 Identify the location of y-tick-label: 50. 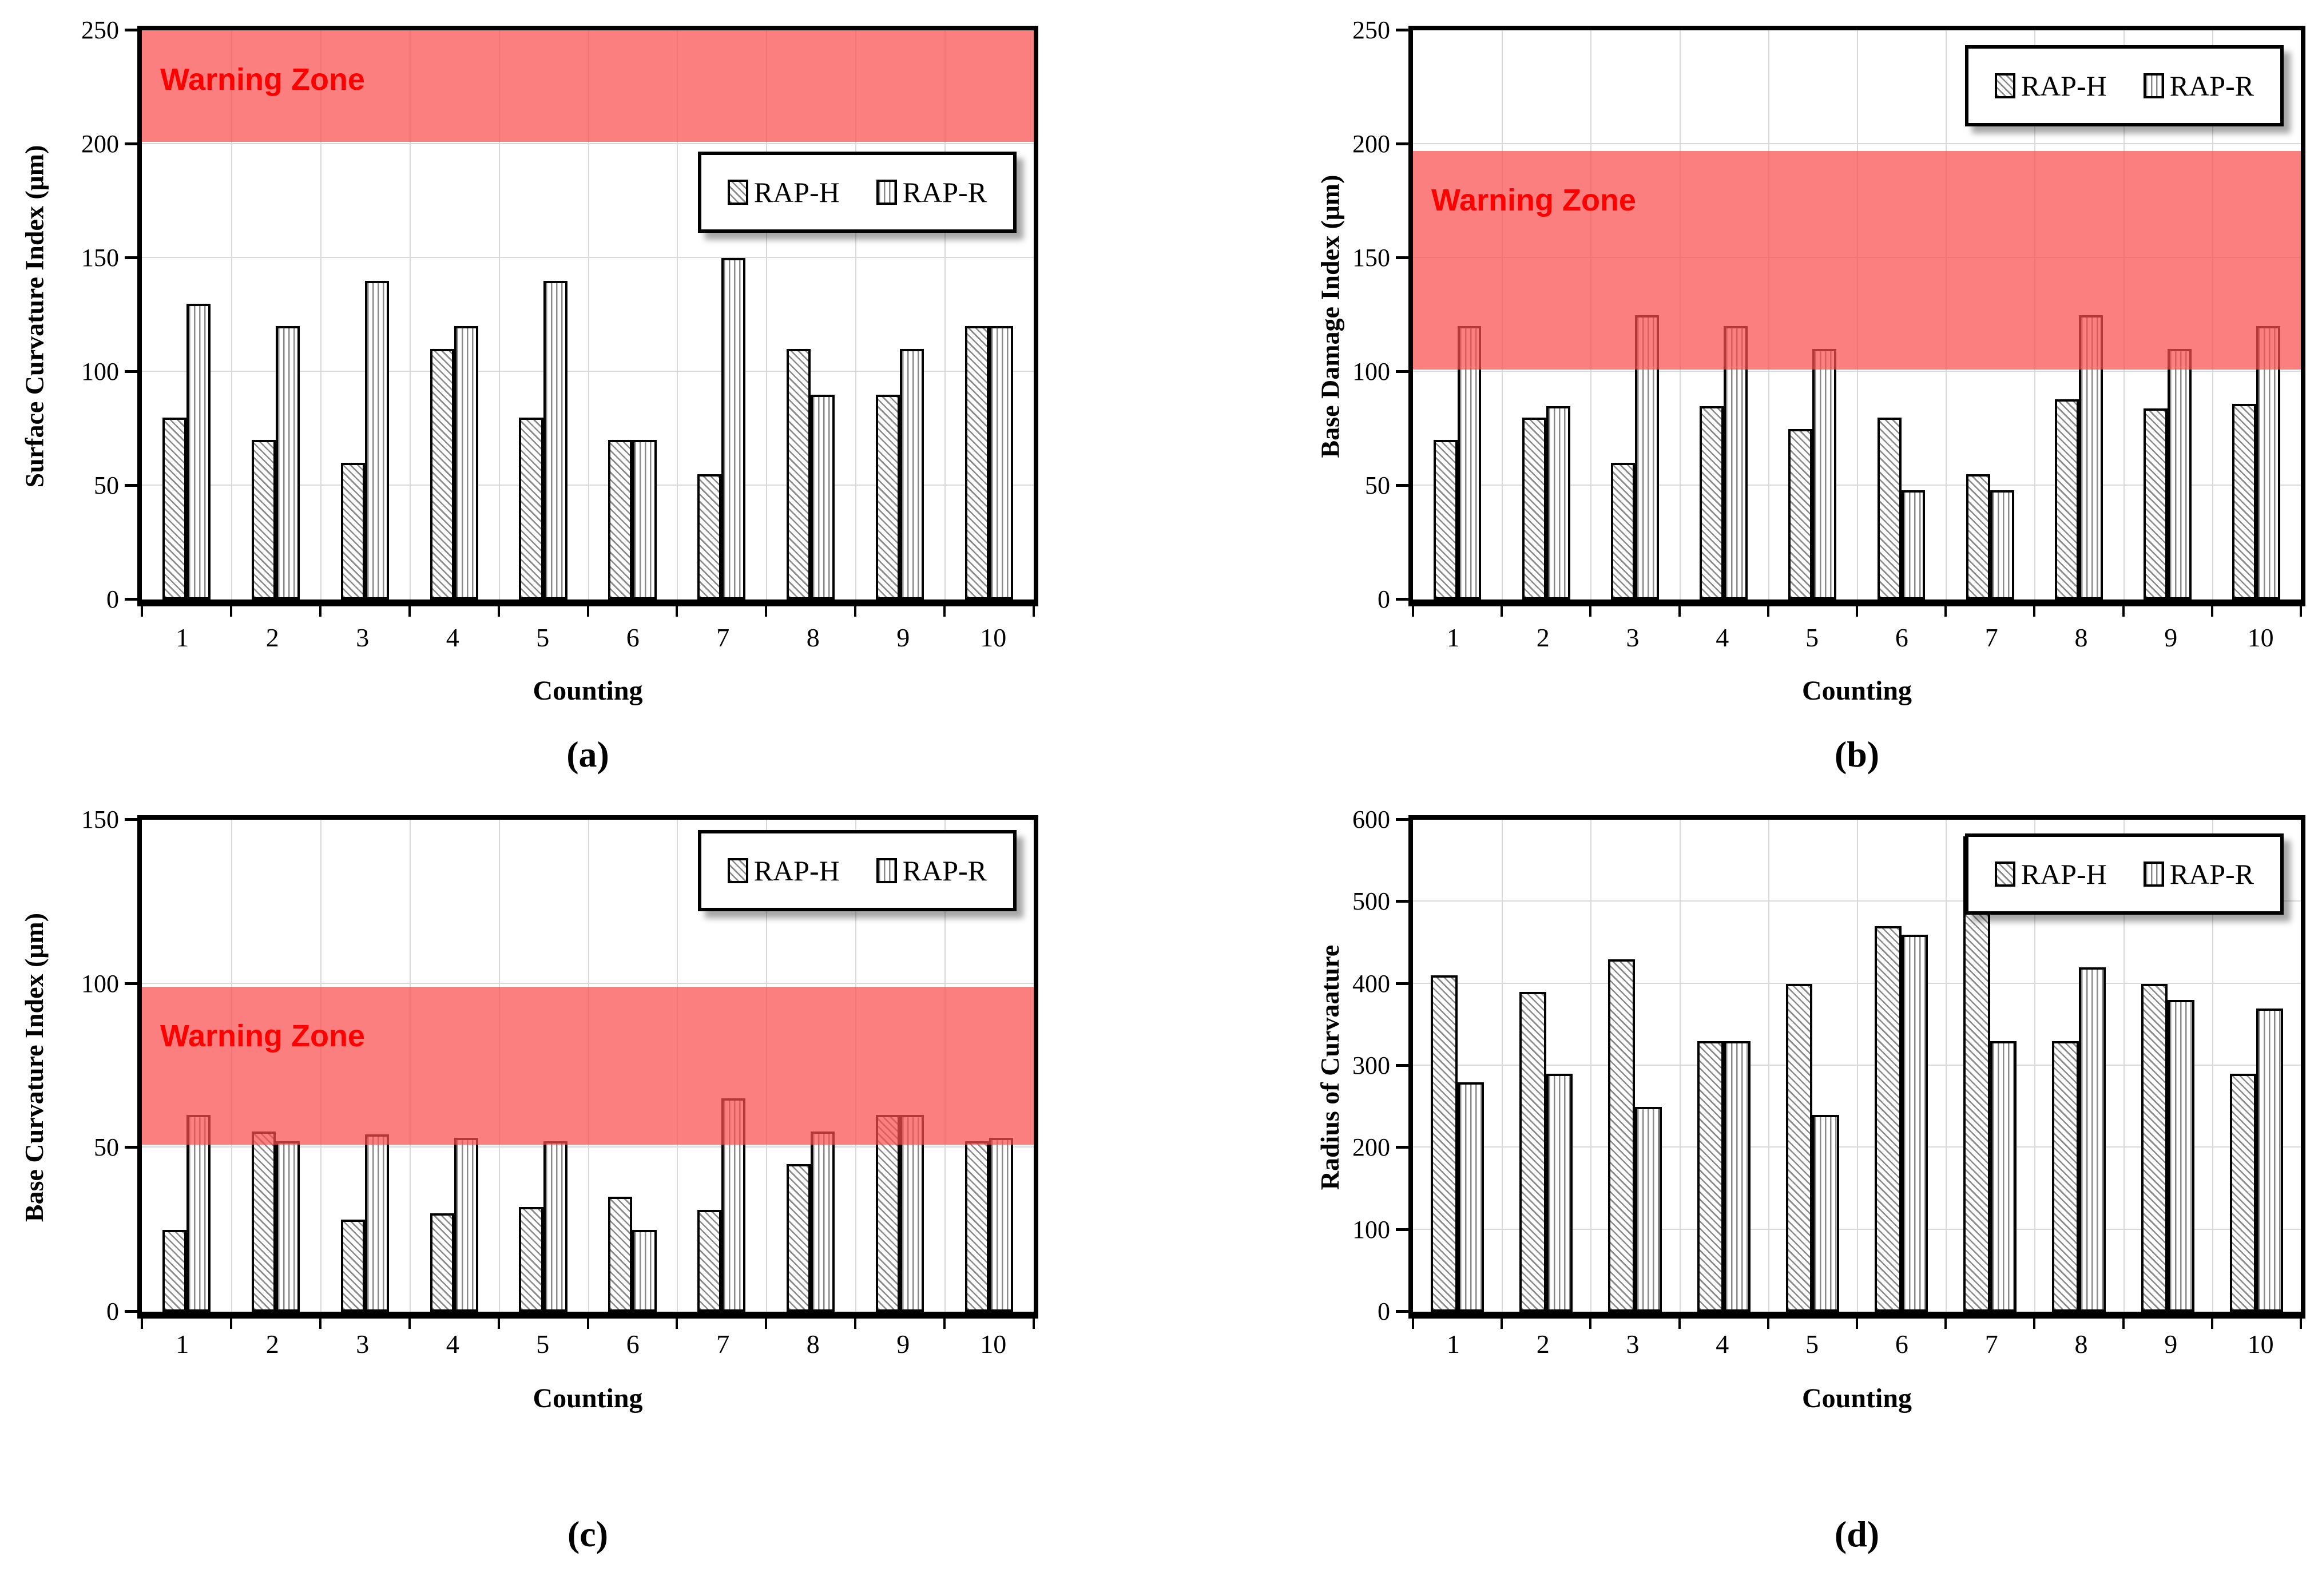
(1377, 485).